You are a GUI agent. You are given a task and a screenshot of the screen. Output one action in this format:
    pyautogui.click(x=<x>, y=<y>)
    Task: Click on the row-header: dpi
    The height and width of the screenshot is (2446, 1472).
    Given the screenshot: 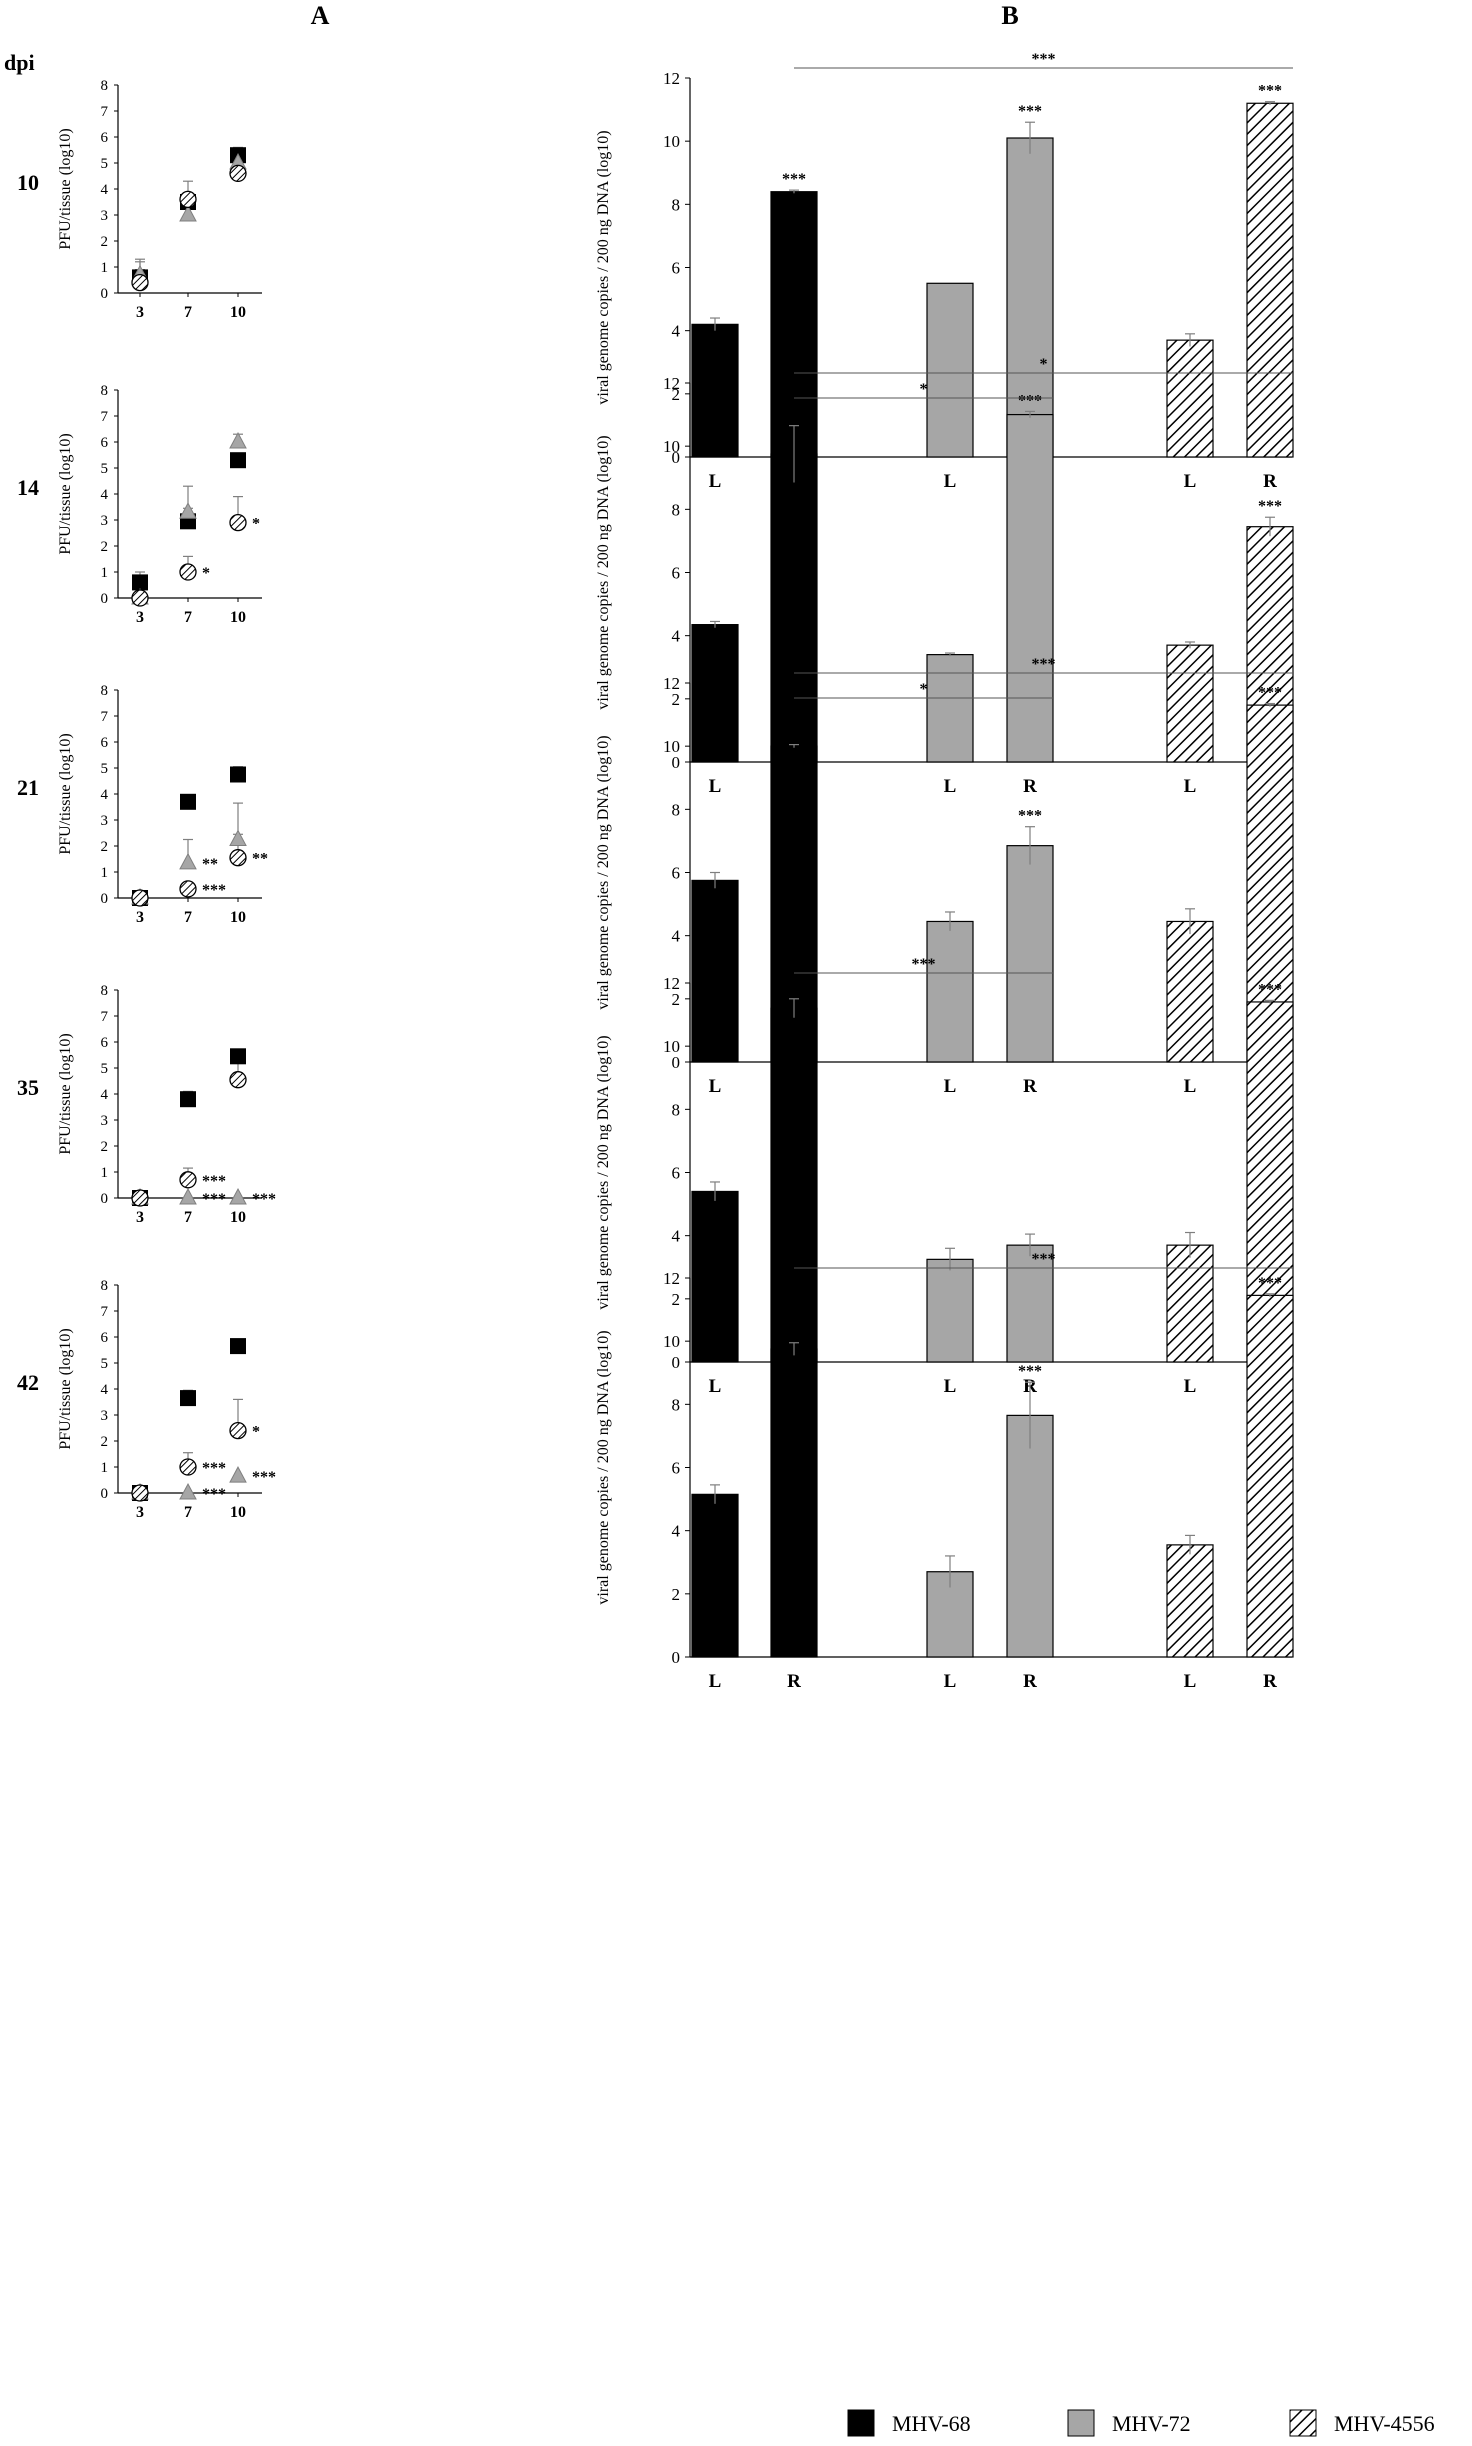 What is the action you would take?
    pyautogui.click(x=19, y=62)
    